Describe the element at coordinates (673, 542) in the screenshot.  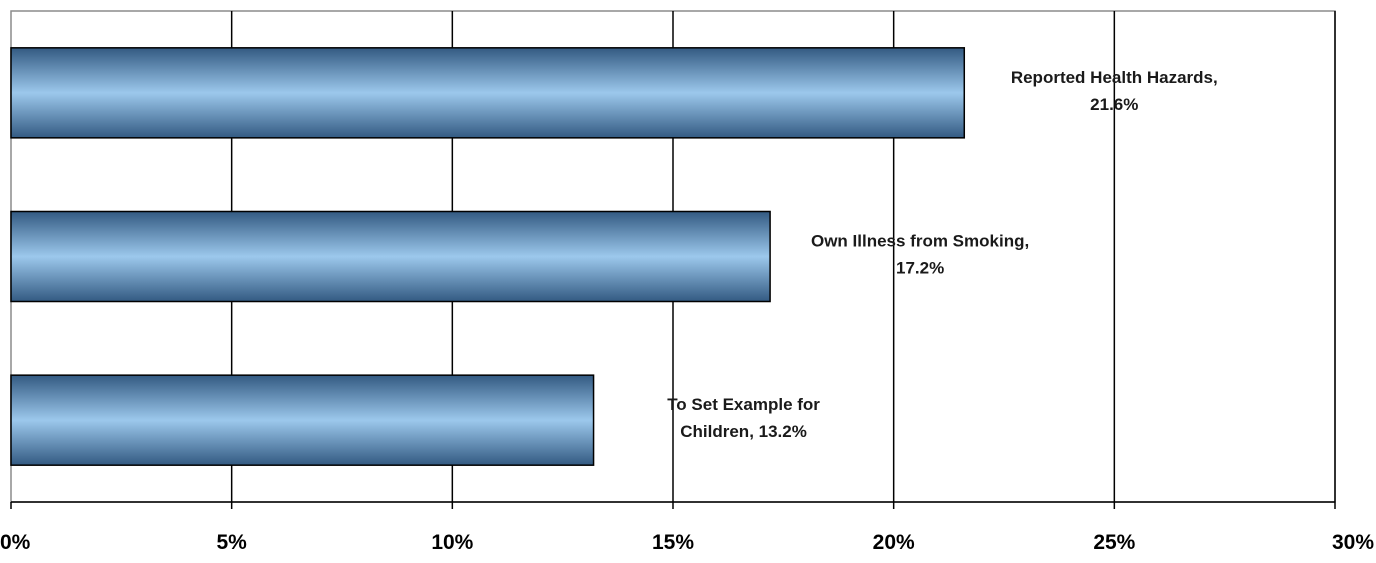
I see `x-tick-label-3: 15%` at that location.